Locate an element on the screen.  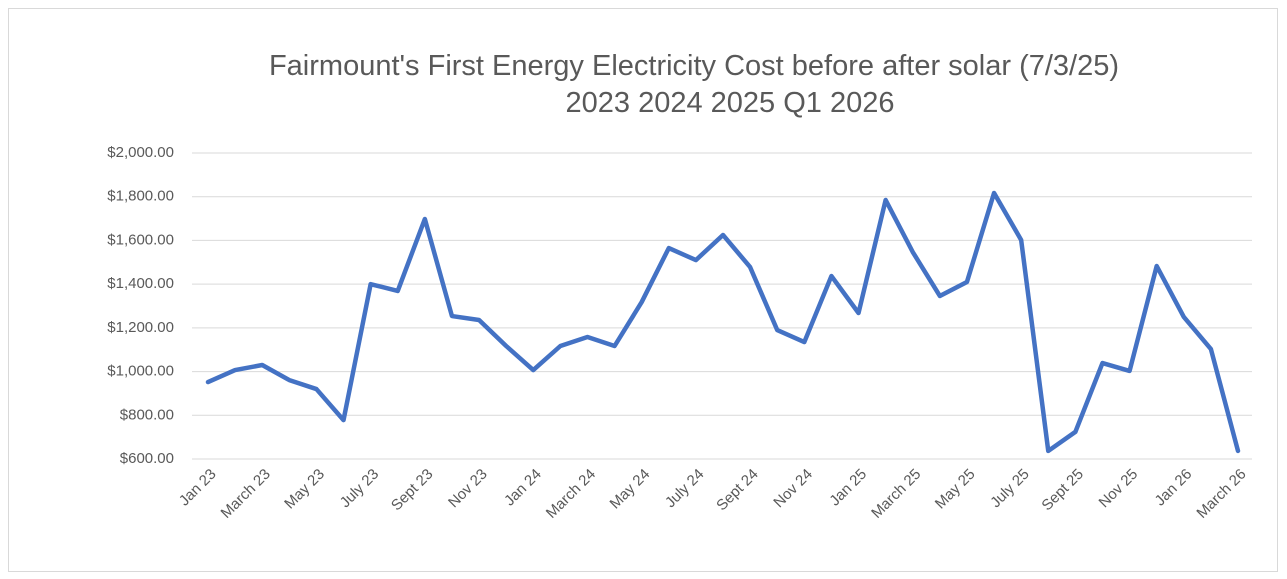
y-tick-label: $1,000.00 is located at coordinates (140, 371).